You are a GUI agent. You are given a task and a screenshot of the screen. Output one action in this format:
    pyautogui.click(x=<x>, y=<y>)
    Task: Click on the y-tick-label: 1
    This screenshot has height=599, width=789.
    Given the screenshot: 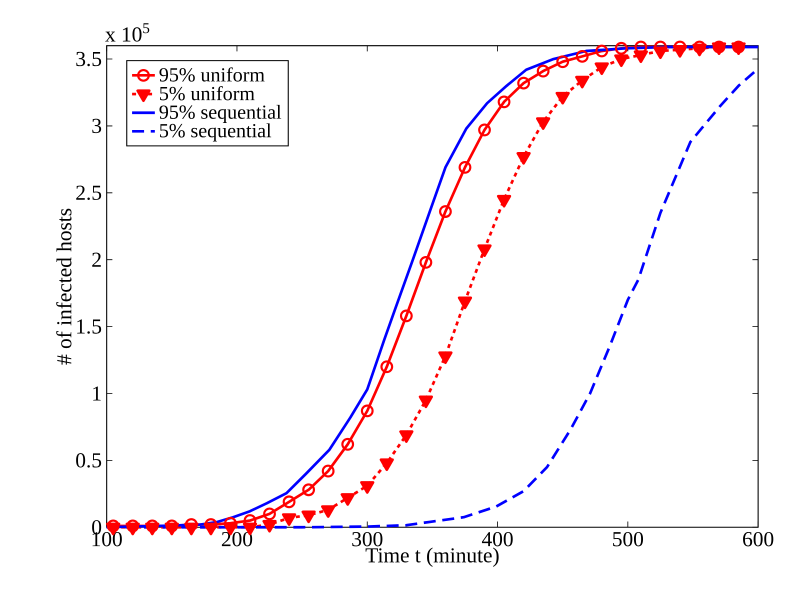 What is the action you would take?
    pyautogui.click(x=97, y=393)
    